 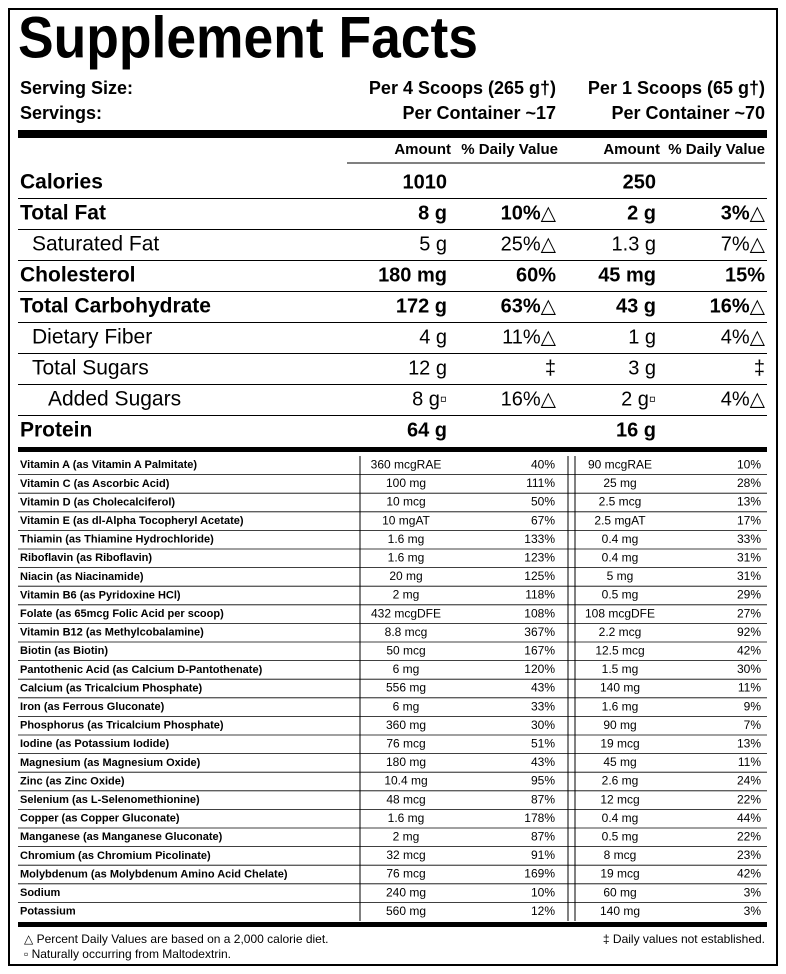 What do you see at coordinates (111, 688) in the screenshot?
I see `nutrient-name: Calcium (as Tricalcium Phosphate)` at bounding box center [111, 688].